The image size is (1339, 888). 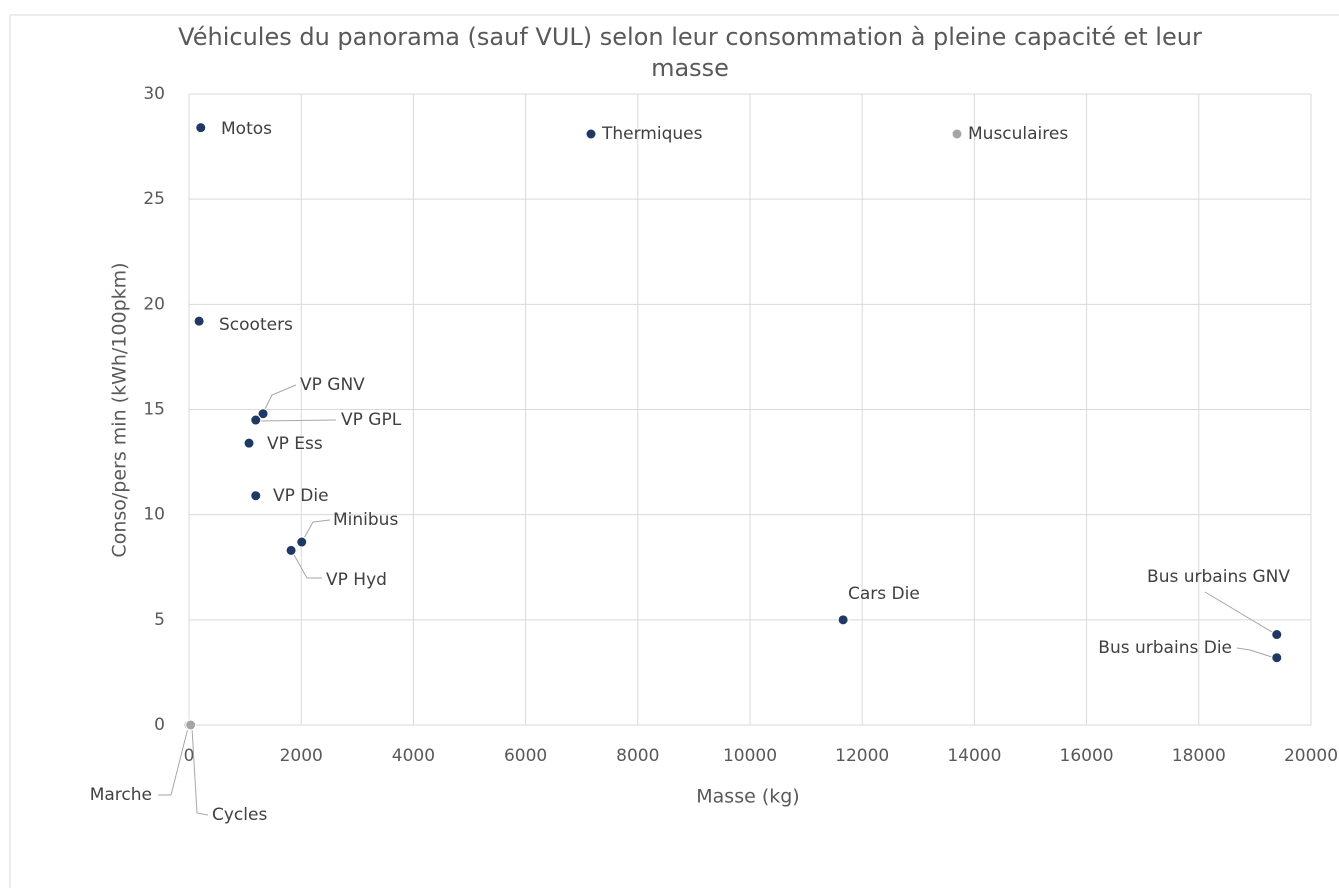 I want to click on y-tick-label: 30, so click(x=154, y=94).